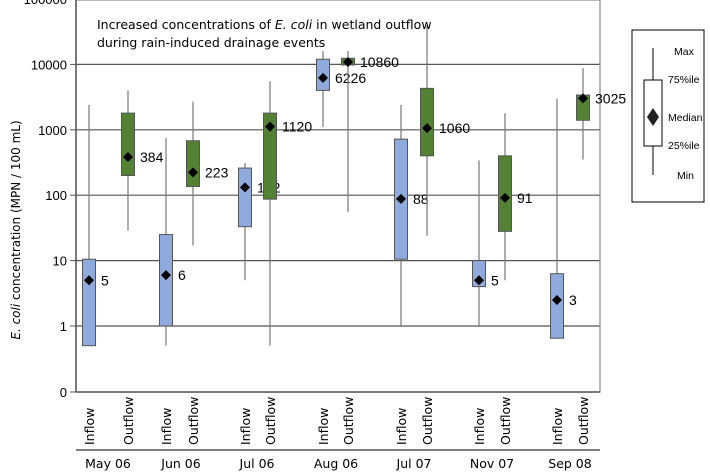 The height and width of the screenshot is (473, 710). What do you see at coordinates (297, 127) in the screenshot?
I see `median-label: 1120` at bounding box center [297, 127].